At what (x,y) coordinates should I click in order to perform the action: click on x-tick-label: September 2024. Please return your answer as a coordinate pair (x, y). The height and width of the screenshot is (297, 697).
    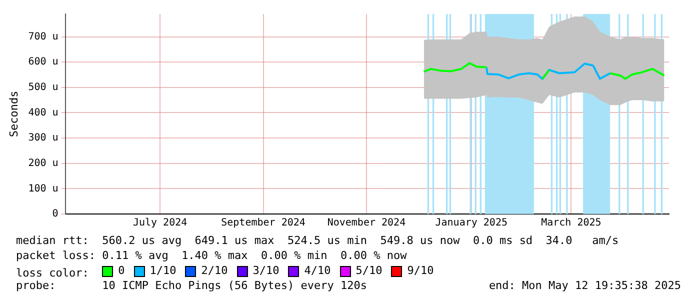
    Looking at the image, I should click on (263, 223).